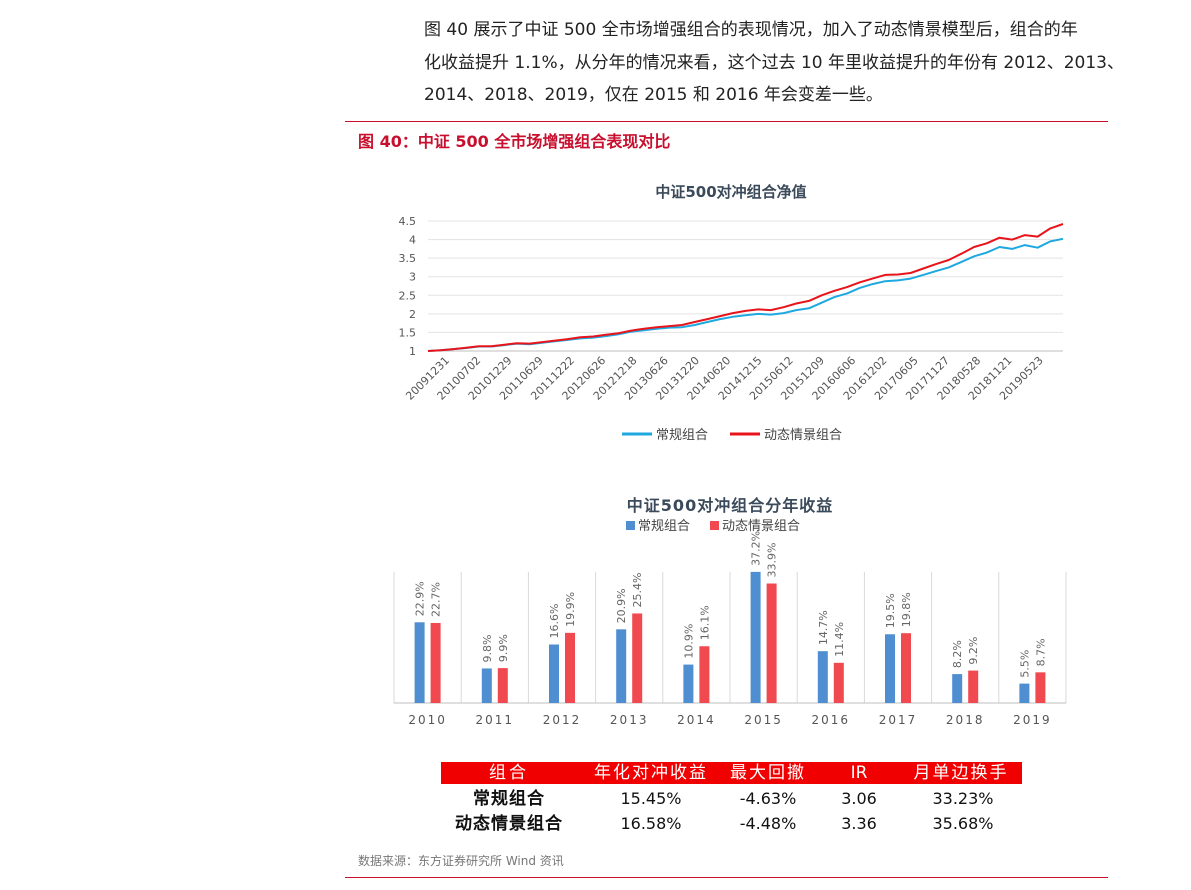  Describe the element at coordinates (1032, 720) in the screenshot. I see `x-tick-label: 2019` at that location.